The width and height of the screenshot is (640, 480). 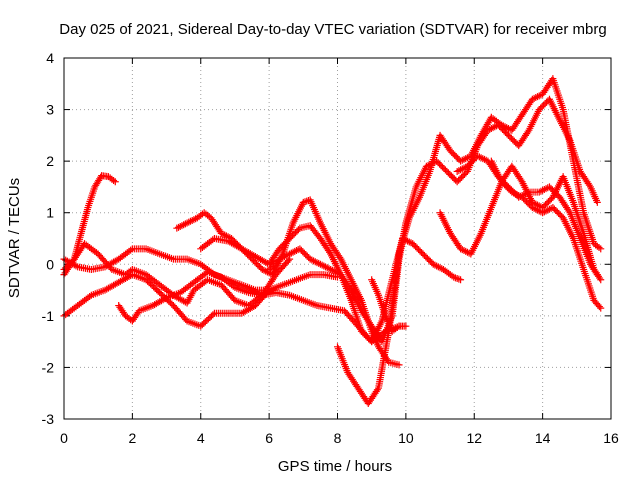 I want to click on x-tick-label: 4, so click(x=201, y=438).